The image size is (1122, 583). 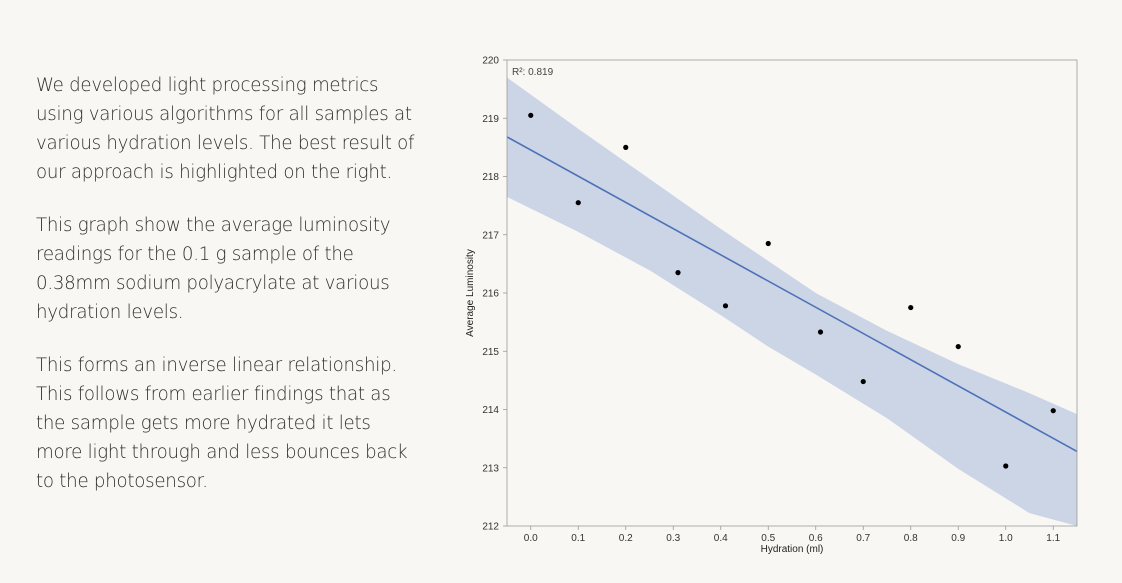 What do you see at coordinates (911, 538) in the screenshot?
I see `x-tick-label: 0.8` at bounding box center [911, 538].